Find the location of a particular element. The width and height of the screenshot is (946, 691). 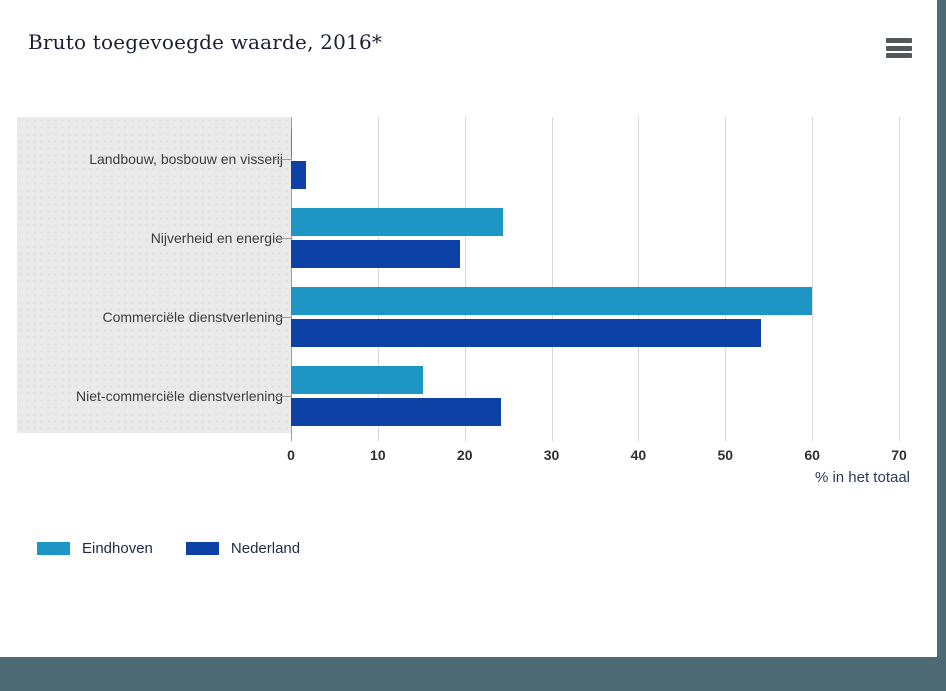

legend: Eindhoven Nederland is located at coordinates (168, 548).